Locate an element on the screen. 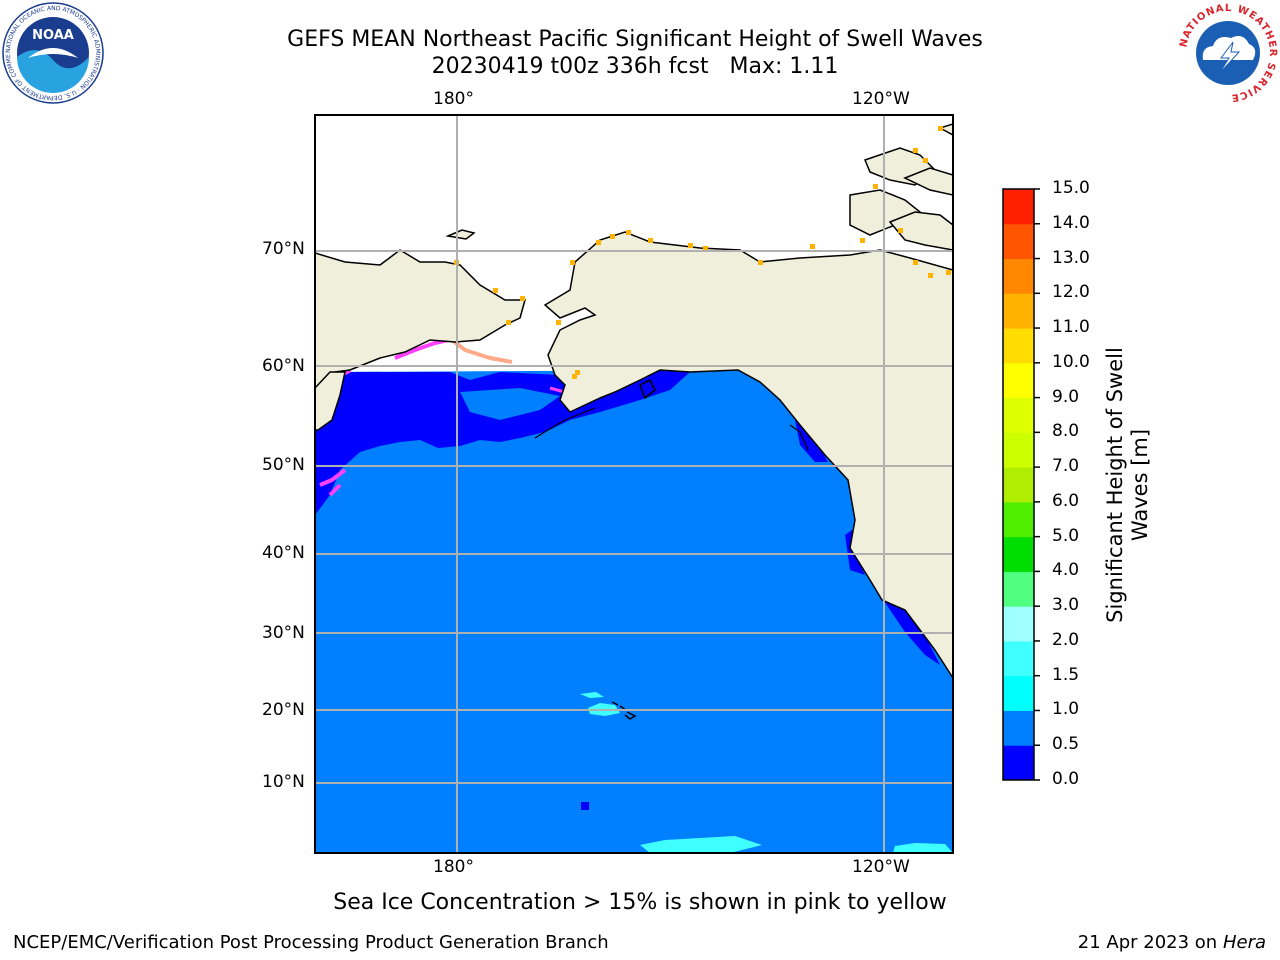 This screenshot has width=1280, height=960. colorbar-title: Significant Height of Swell Waves [m] is located at coordinates (1128, 485).